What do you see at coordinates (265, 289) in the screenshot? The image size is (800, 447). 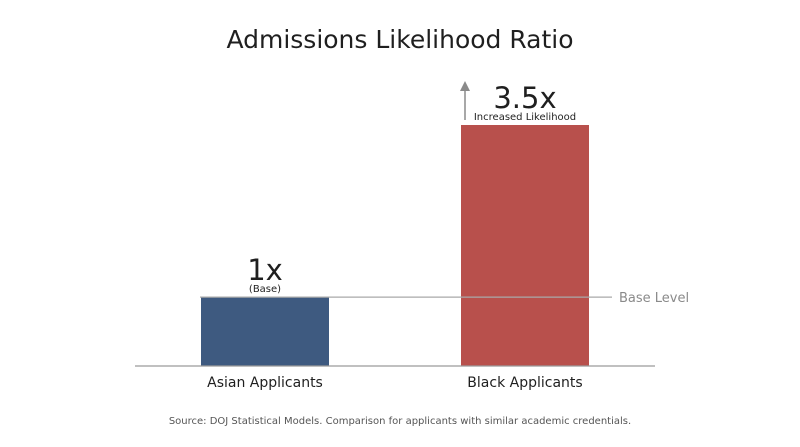 I see `value-sublabel-1: (Base)` at bounding box center [265, 289].